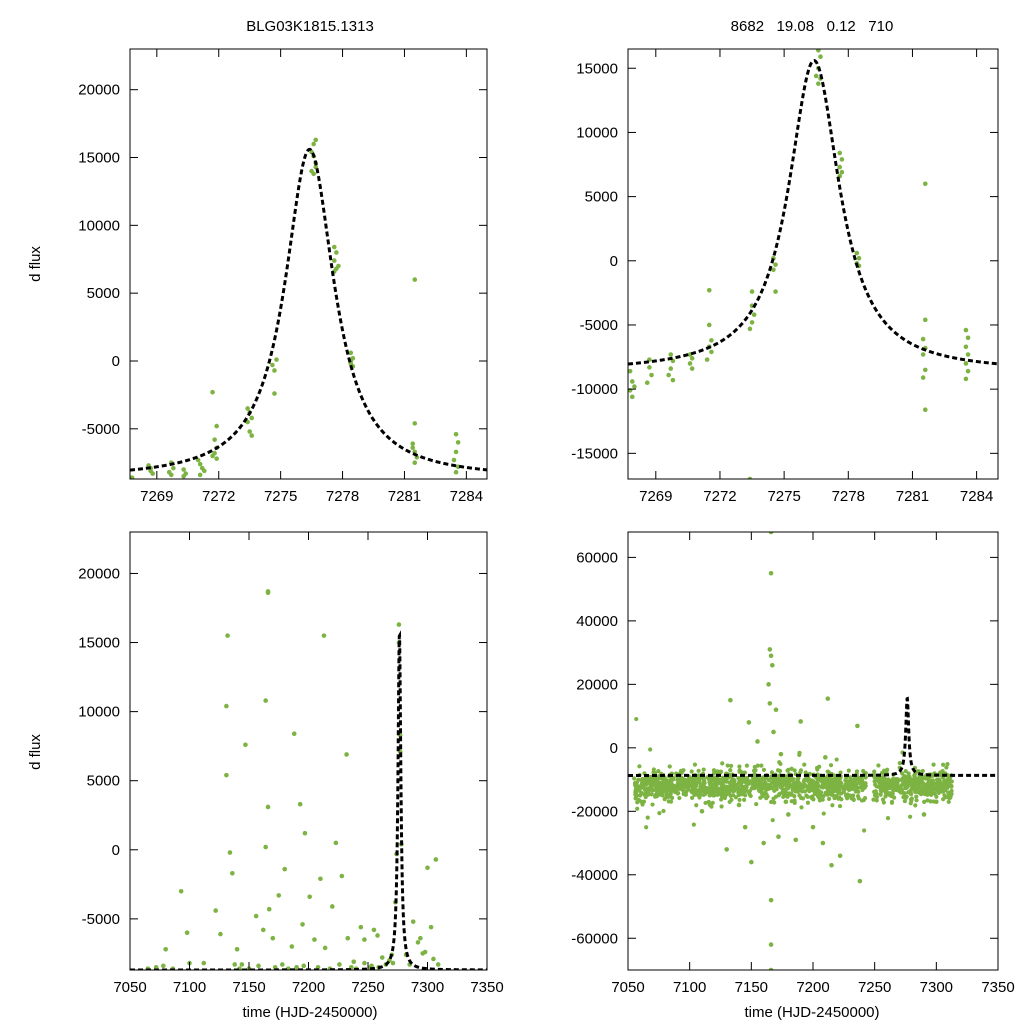 Image resolution: width=1024 pixels, height=1024 pixels. I want to click on x-tick-label: 7050, so click(129, 987).